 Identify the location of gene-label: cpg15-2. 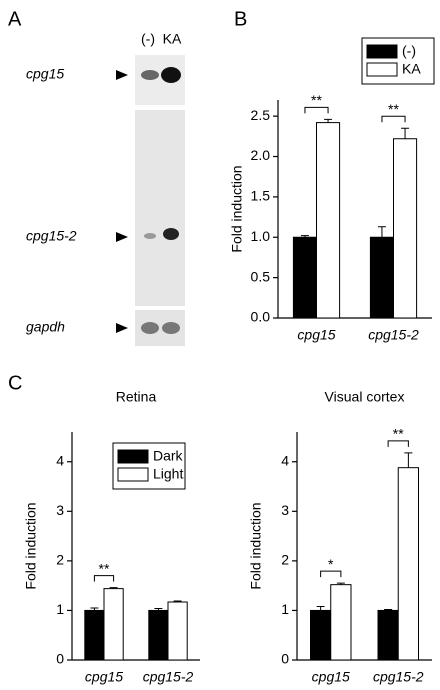
(51, 236).